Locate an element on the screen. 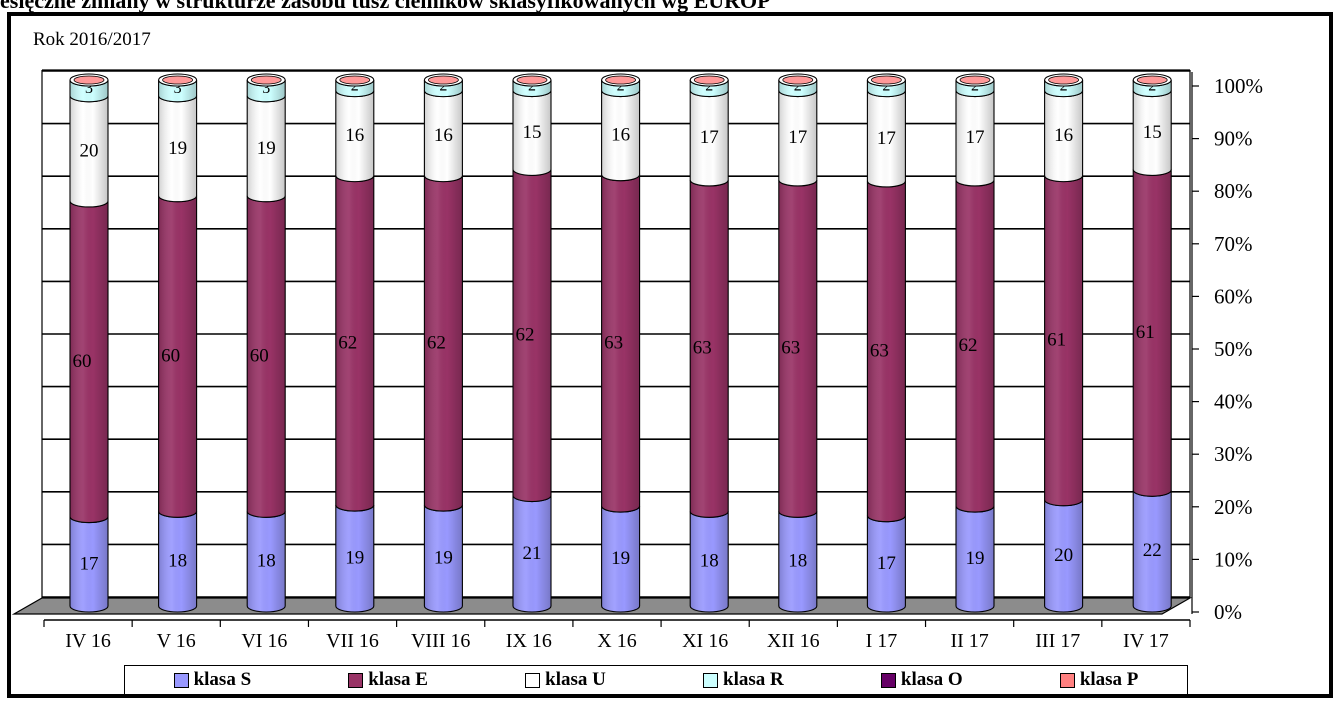 The width and height of the screenshot is (1341, 704). legend-label: klasa O is located at coordinates (931, 679).